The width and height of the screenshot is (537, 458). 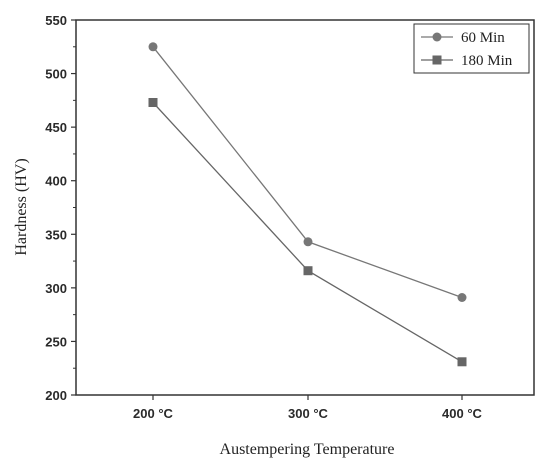 I want to click on y-tick-label: 400, so click(x=56, y=181).